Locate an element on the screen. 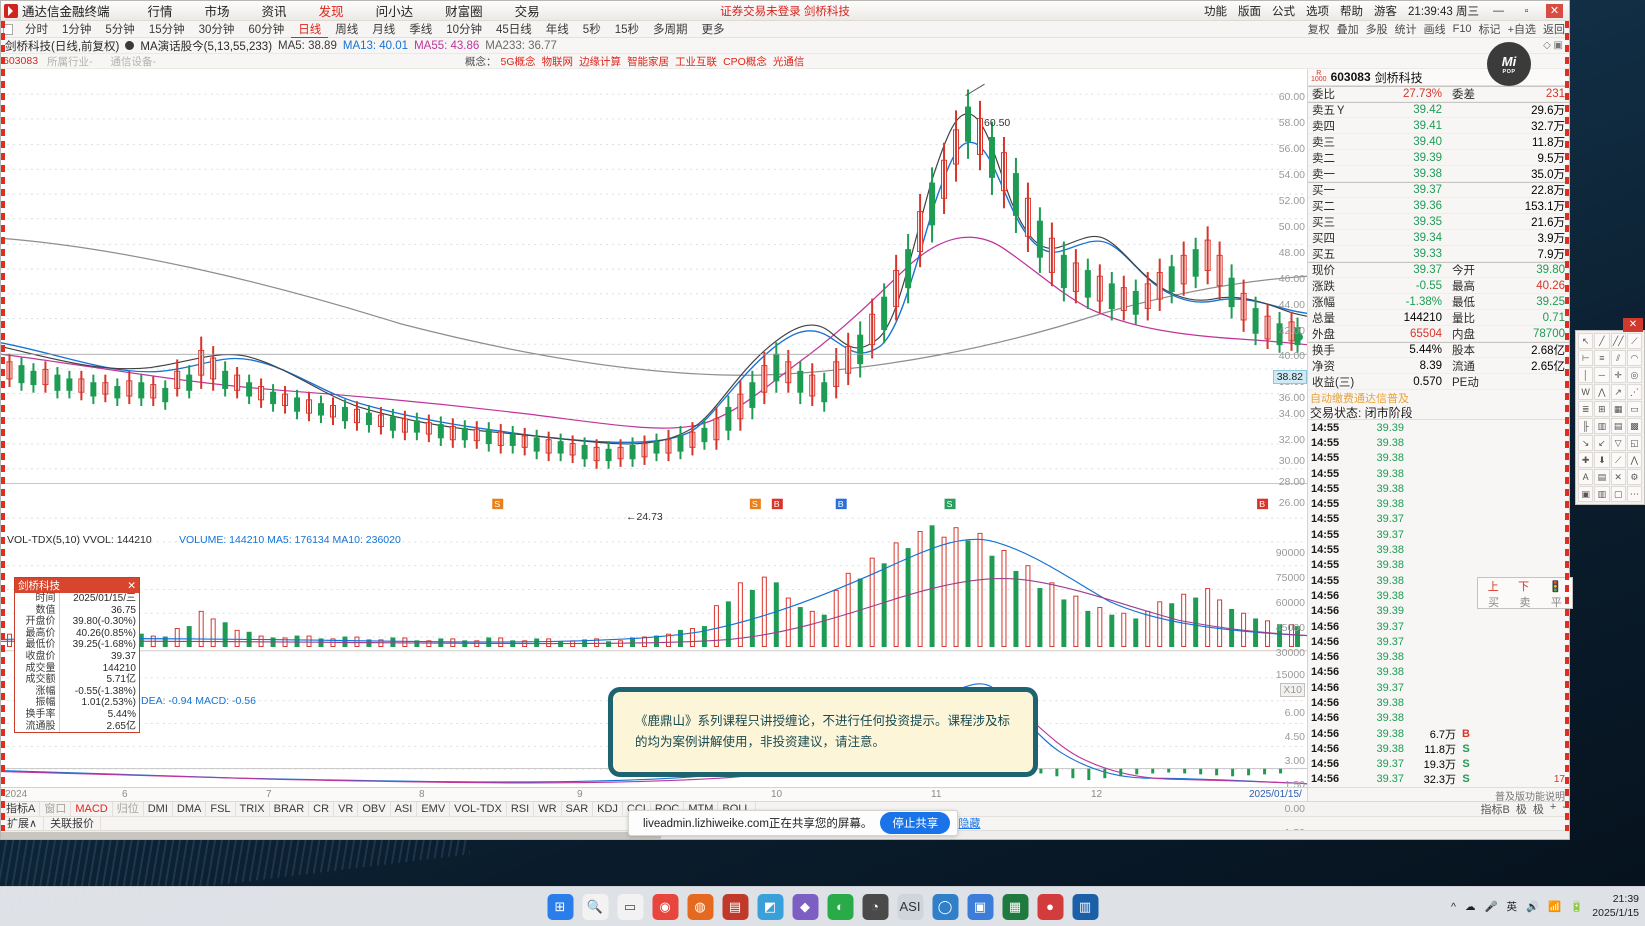 The width and height of the screenshot is (1645, 926). menu-item-hangqing: 行情 is located at coordinates (160, 12).